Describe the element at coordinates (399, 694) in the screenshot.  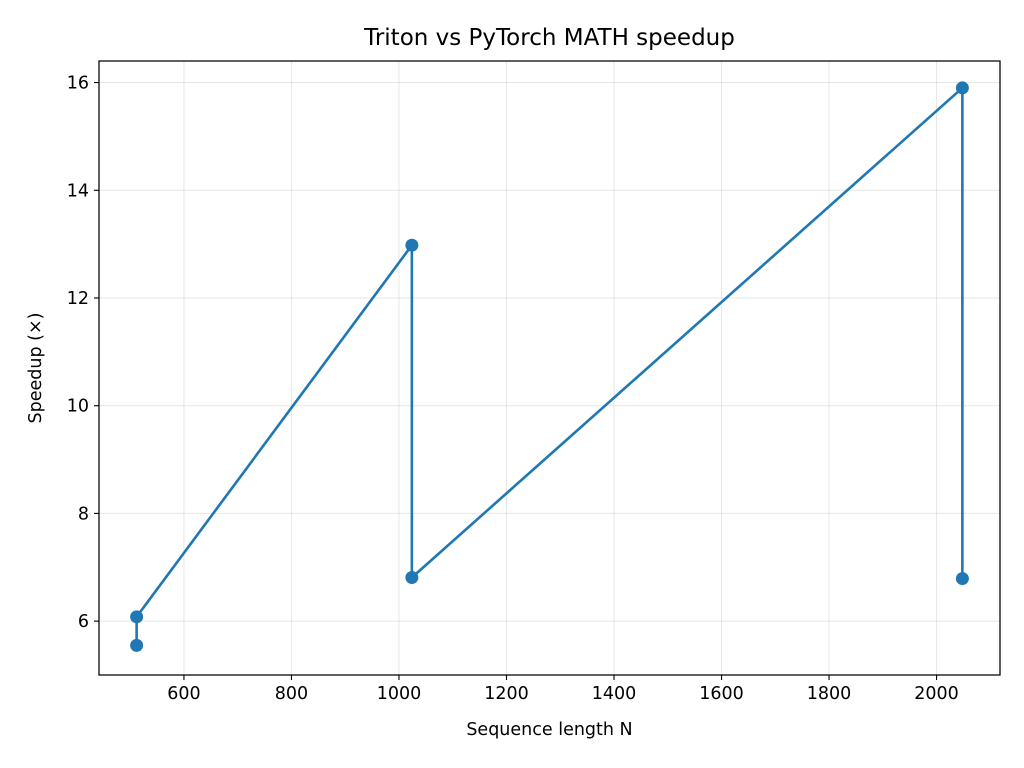
I see `x-tick-label: 1000` at that location.